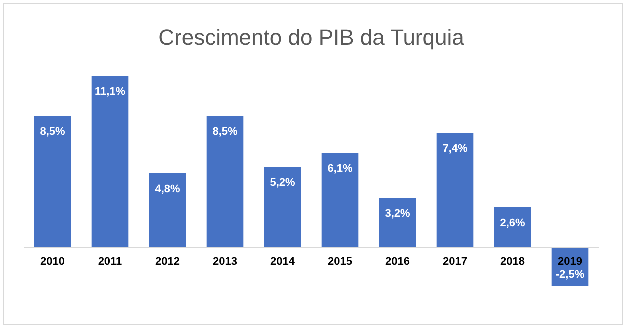 This screenshot has width=628, height=331. What do you see at coordinates (455, 262) in the screenshot?
I see `x-tick-label: 2017` at bounding box center [455, 262].